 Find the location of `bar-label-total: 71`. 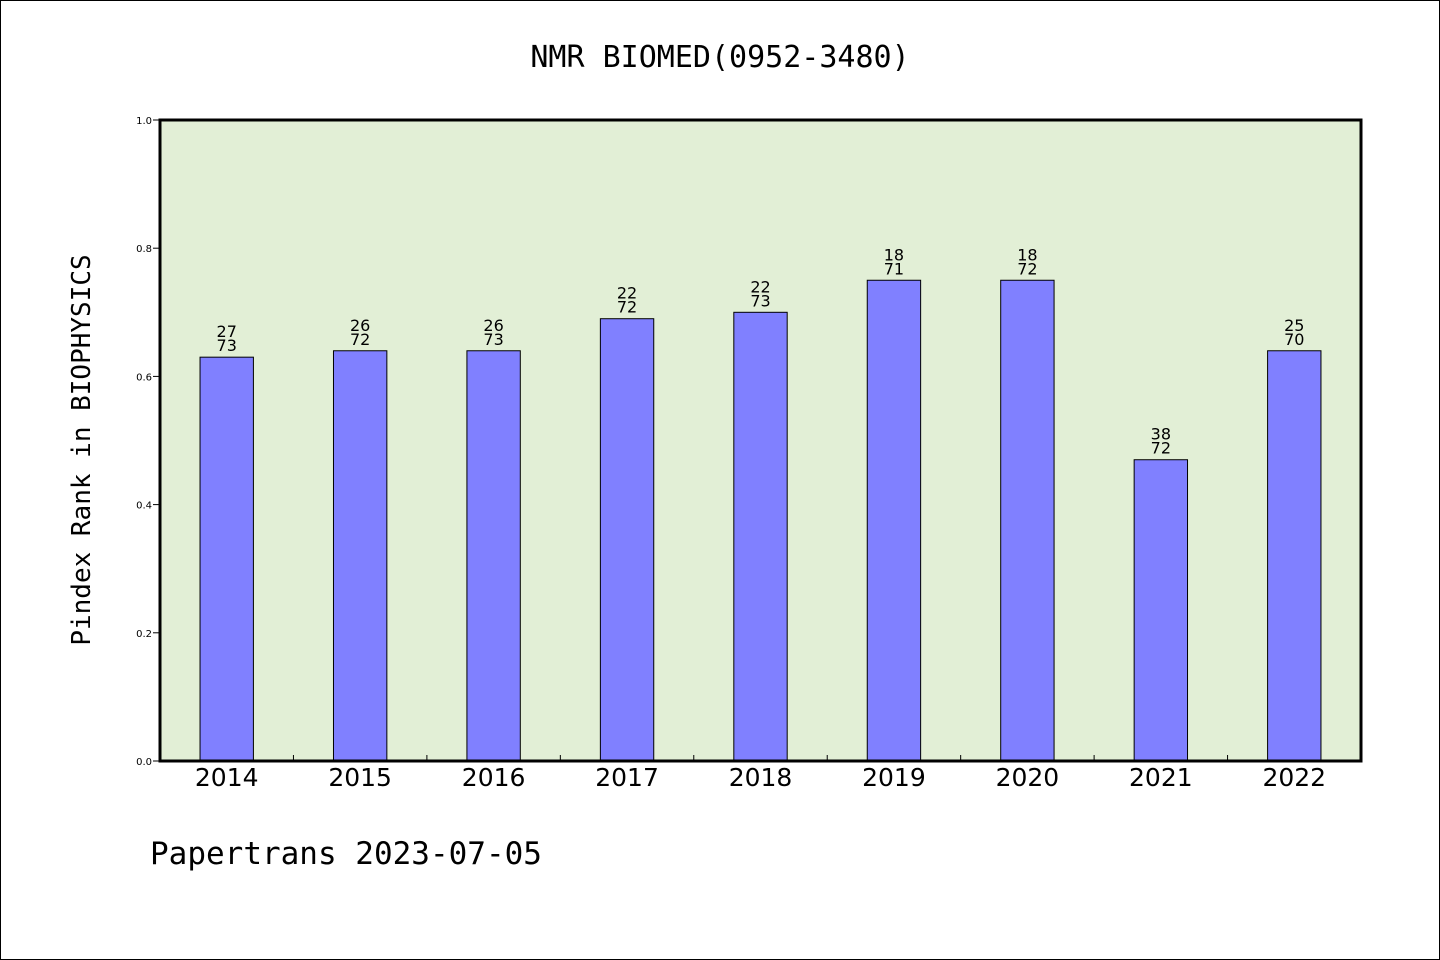

bar-label-total: 71 is located at coordinates (894, 268).